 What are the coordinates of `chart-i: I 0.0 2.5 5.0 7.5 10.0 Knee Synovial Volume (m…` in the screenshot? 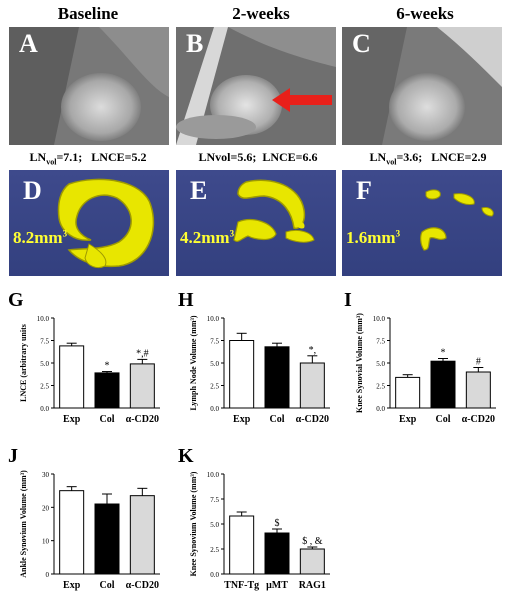 It's located at (420, 357).